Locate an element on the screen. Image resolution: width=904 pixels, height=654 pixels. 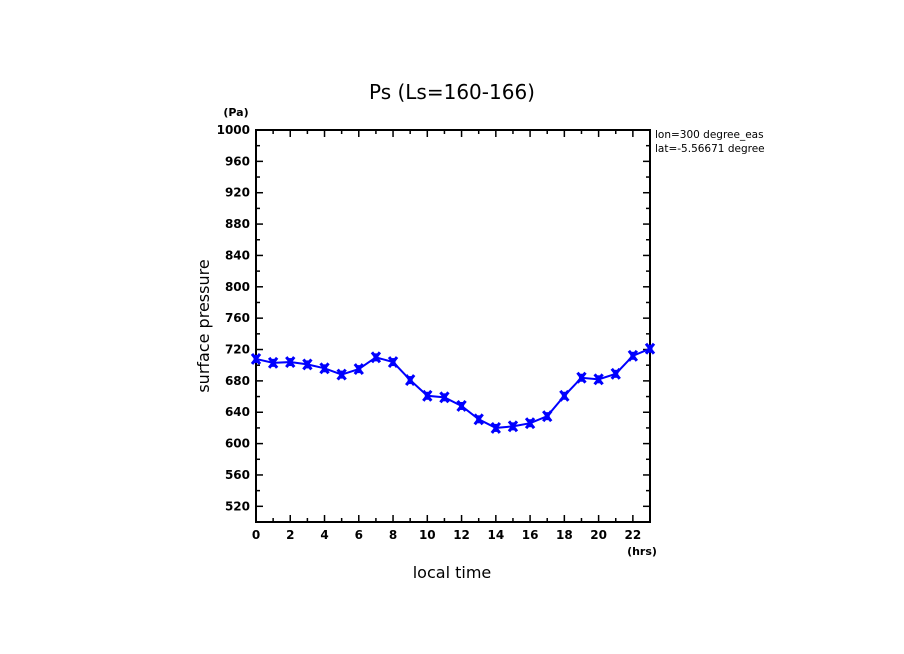
x-tick-label: 6 is located at coordinates (359, 535).